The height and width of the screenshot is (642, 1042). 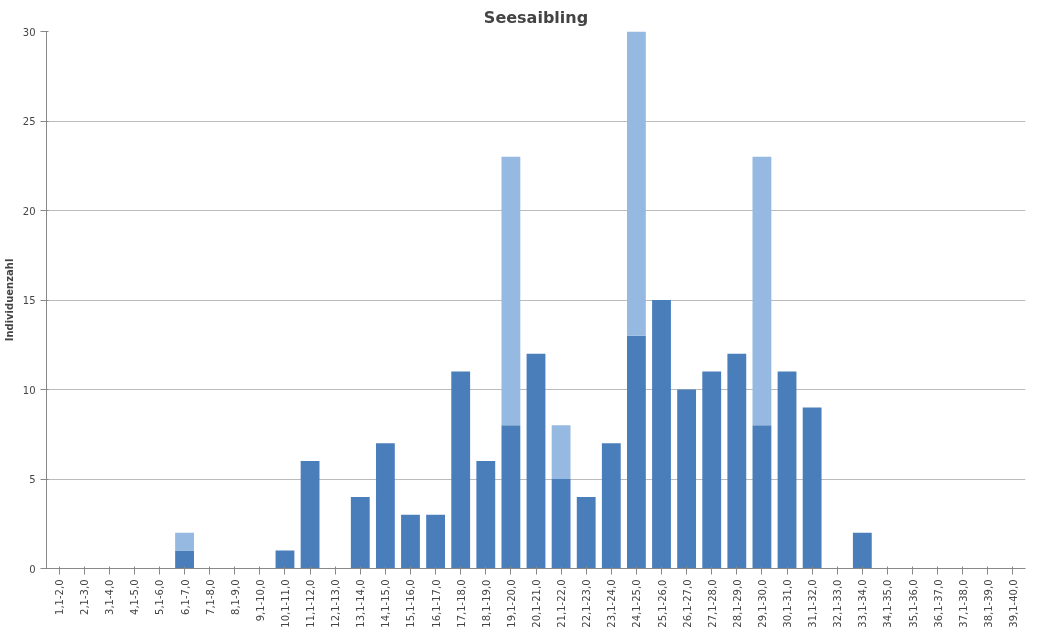 I want to click on x-tick-label: 21,1-22,0, so click(x=562, y=603).